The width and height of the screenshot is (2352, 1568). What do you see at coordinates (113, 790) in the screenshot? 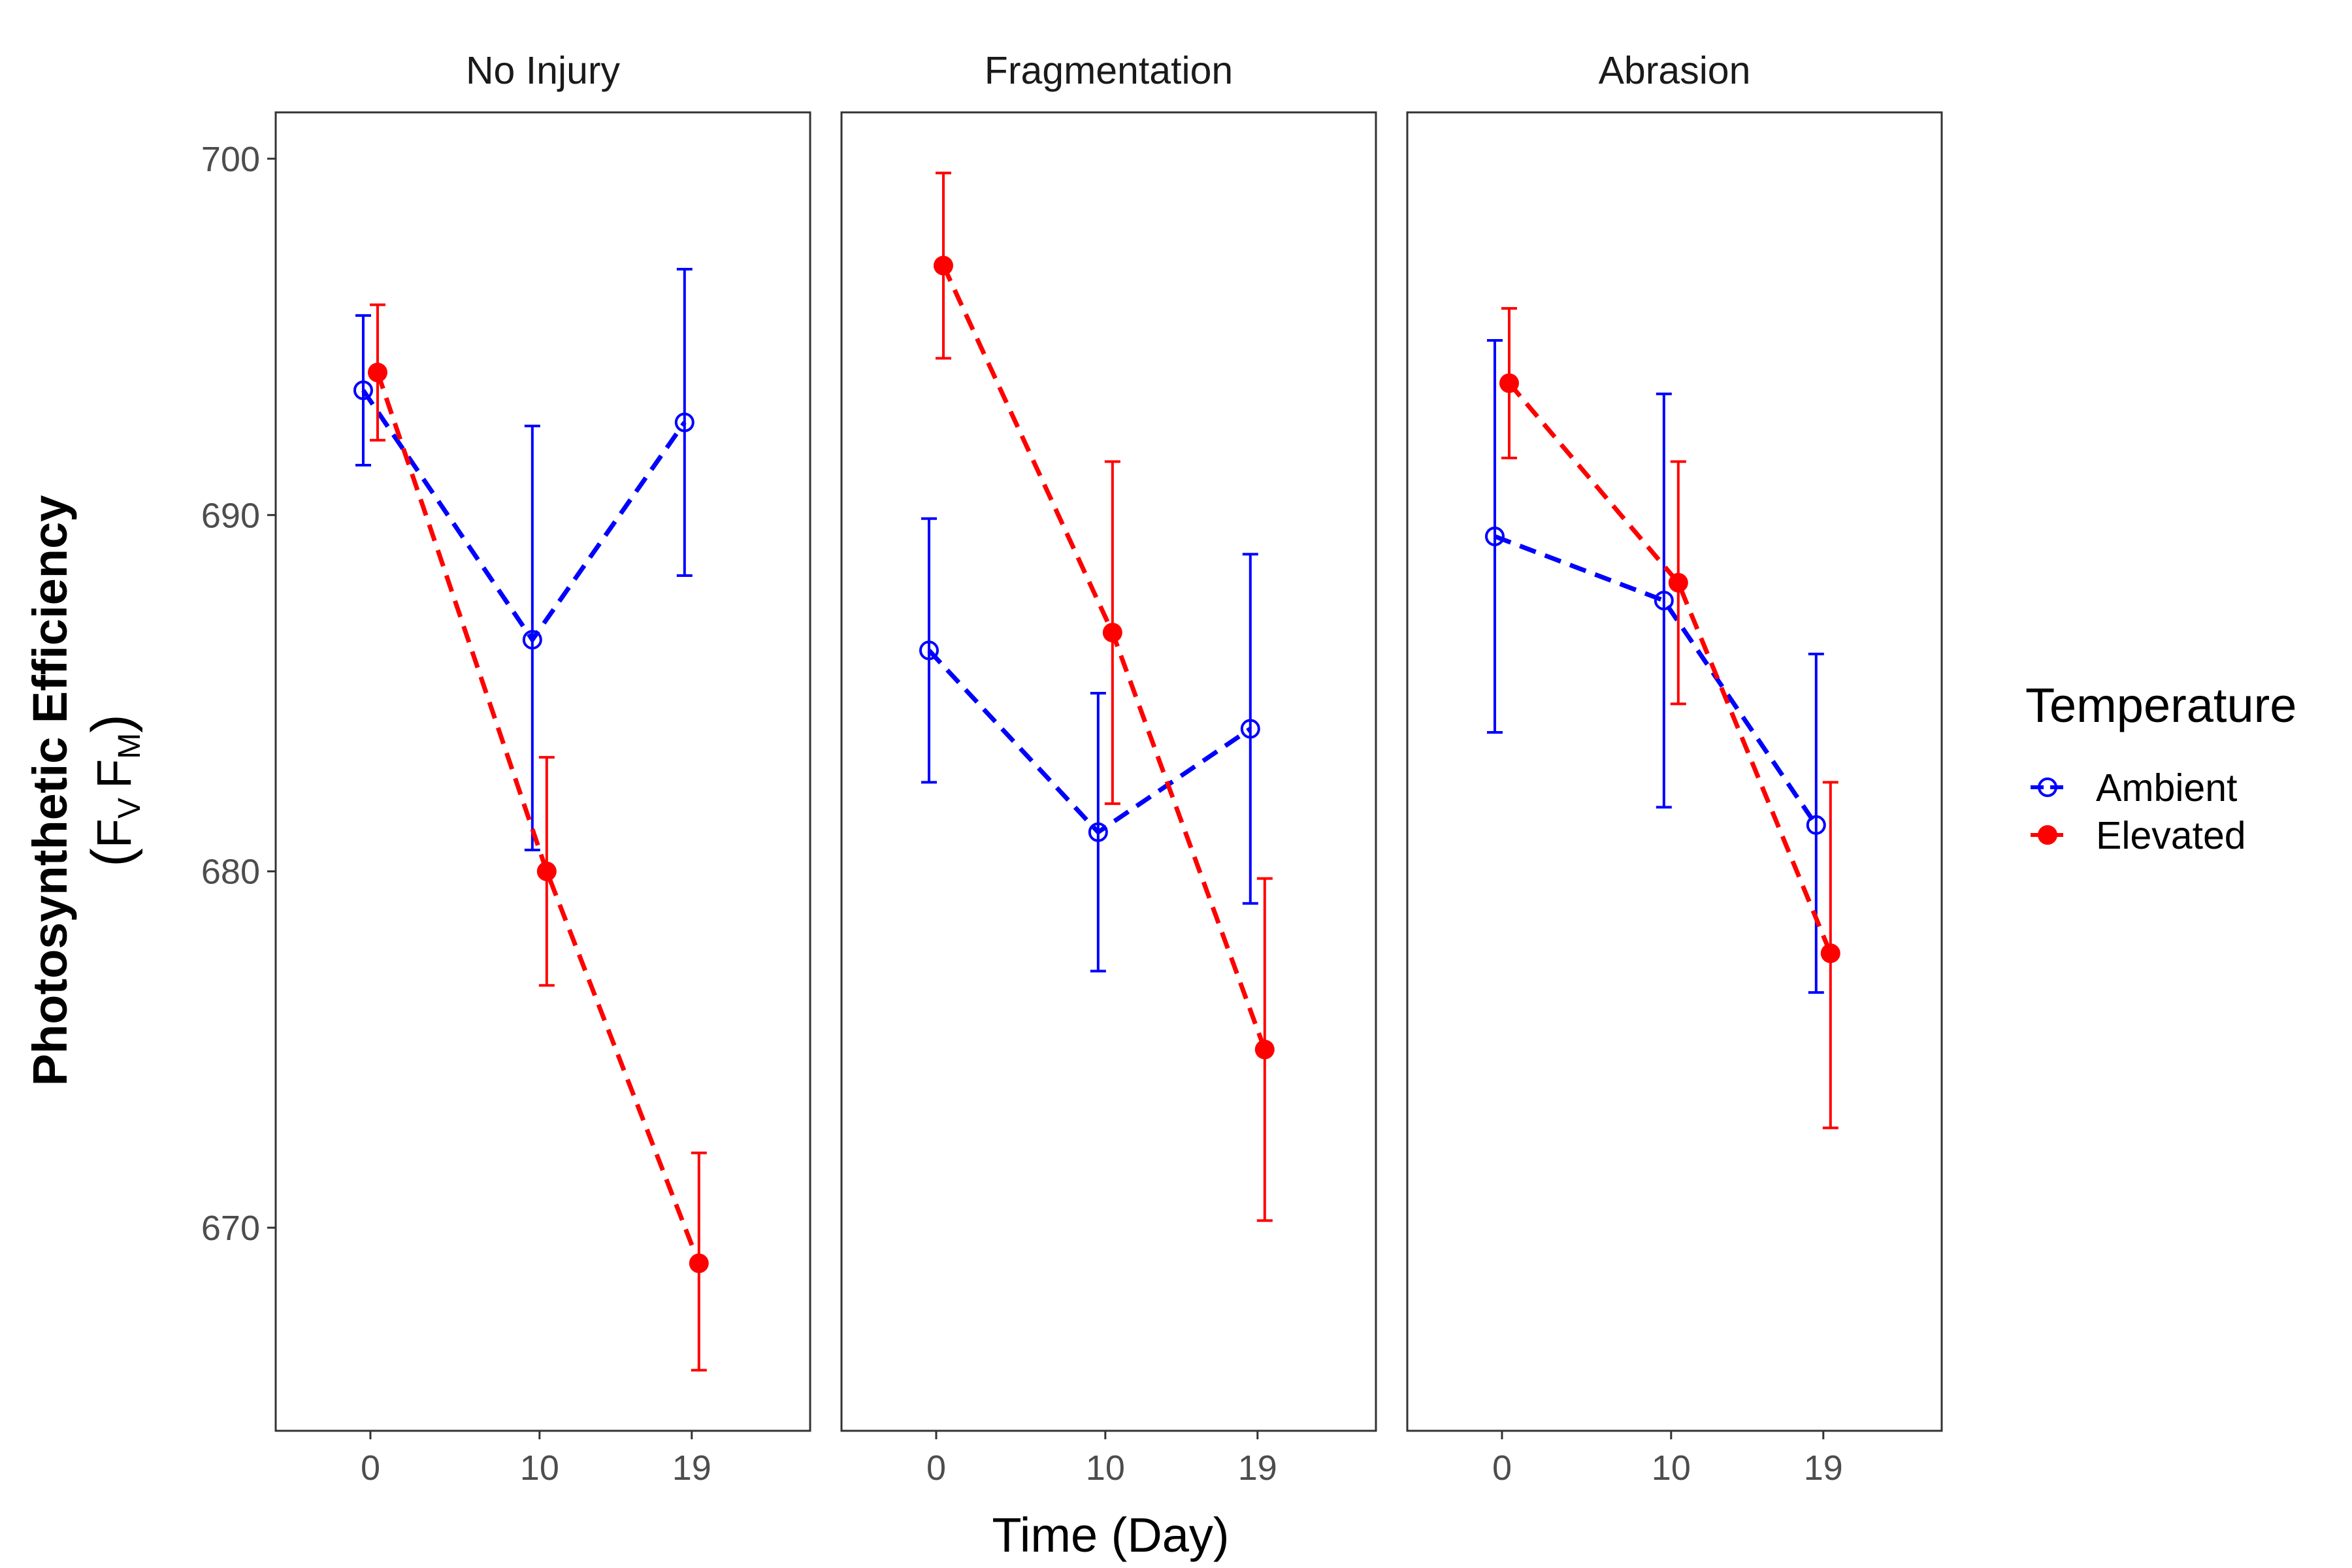
I see `y-axis-title-line2: (FVFM)` at bounding box center [113, 790].